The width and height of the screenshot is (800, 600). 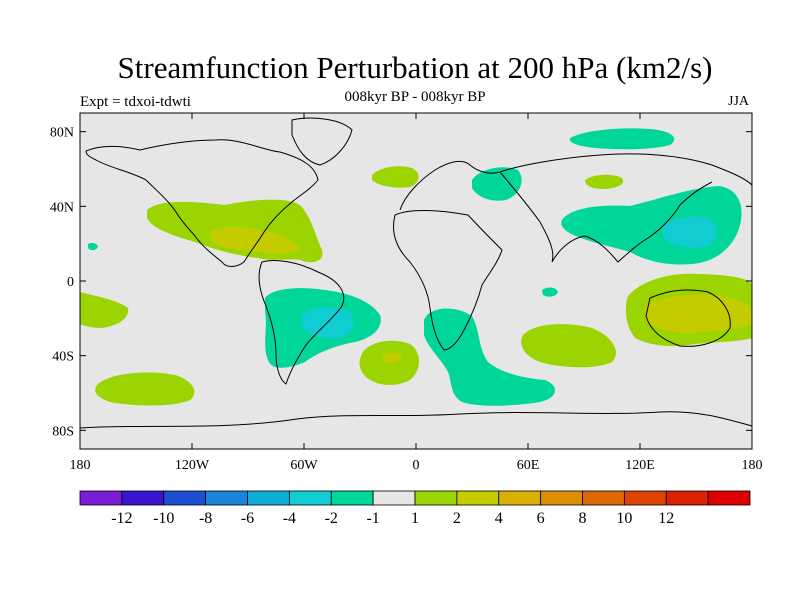 What do you see at coordinates (392, 358) in the screenshot?
I see `anomaly-region-south-atlantic-core` at bounding box center [392, 358].